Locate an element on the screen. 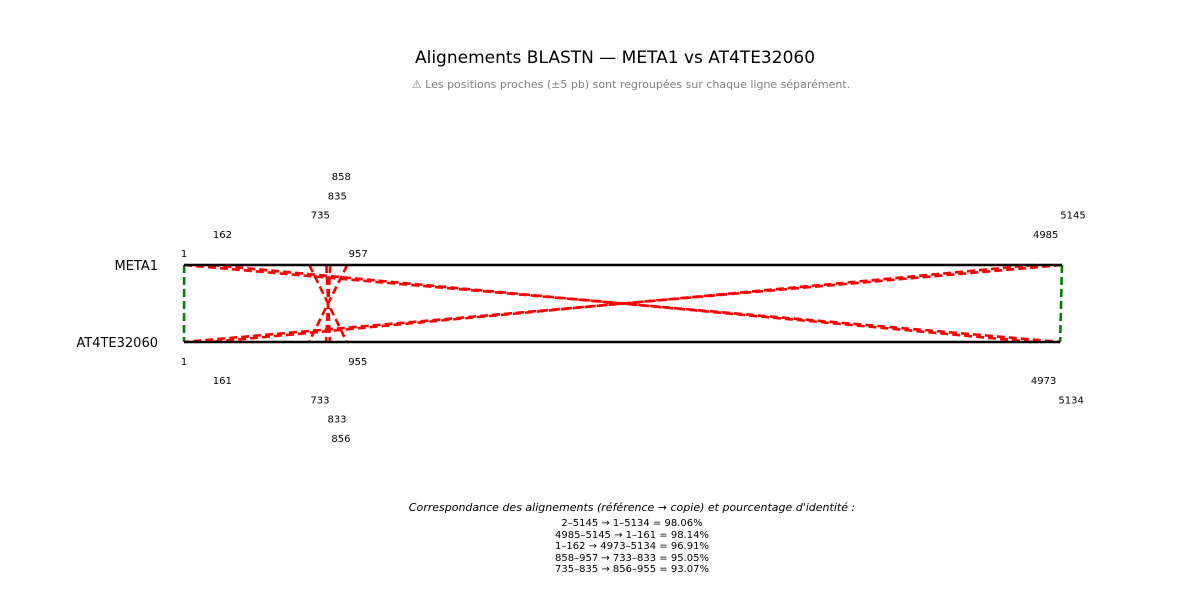  copy-position-label: 1 is located at coordinates (184, 362).